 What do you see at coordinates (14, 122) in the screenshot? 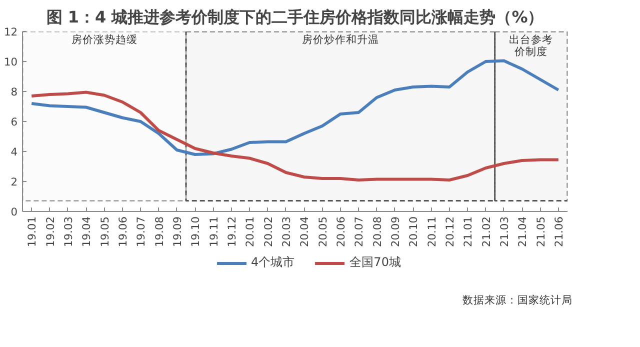
I see `y-tick-label: 6` at bounding box center [14, 122].